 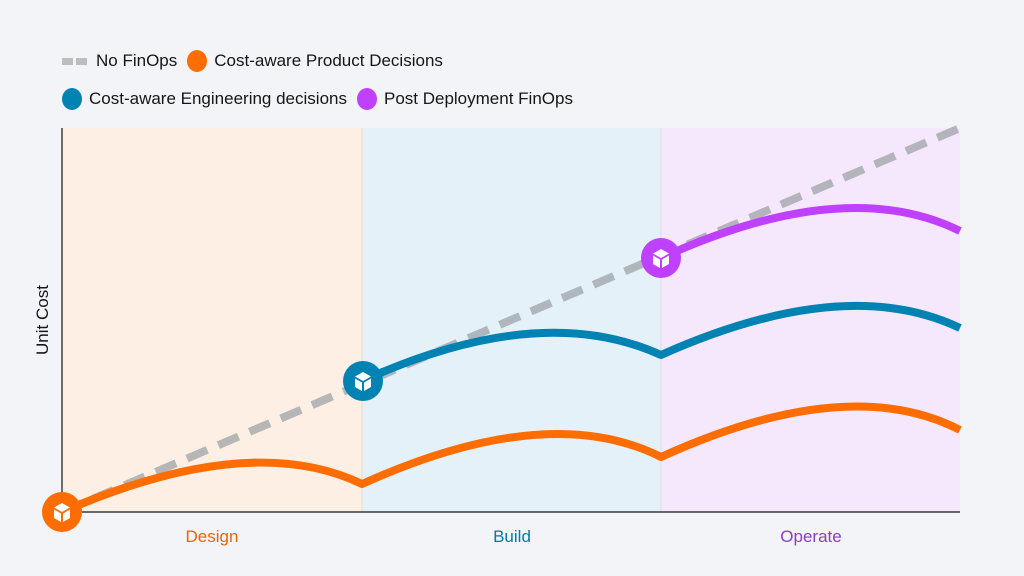 I want to click on legend-label: No FinOps, so click(x=137, y=60).